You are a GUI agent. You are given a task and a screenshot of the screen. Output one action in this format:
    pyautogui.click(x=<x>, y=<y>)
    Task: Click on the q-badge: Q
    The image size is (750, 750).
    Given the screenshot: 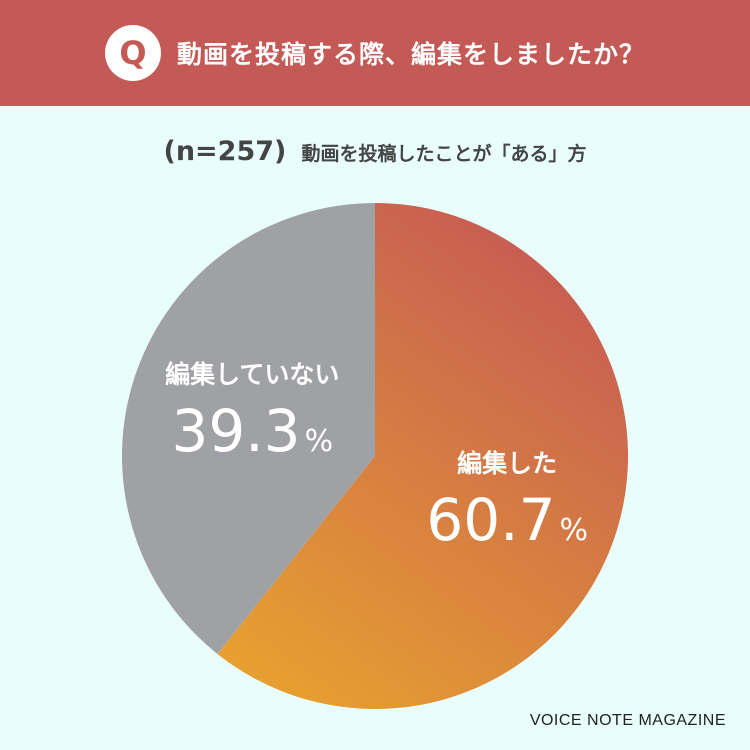 What is the action you would take?
    pyautogui.click(x=132, y=53)
    